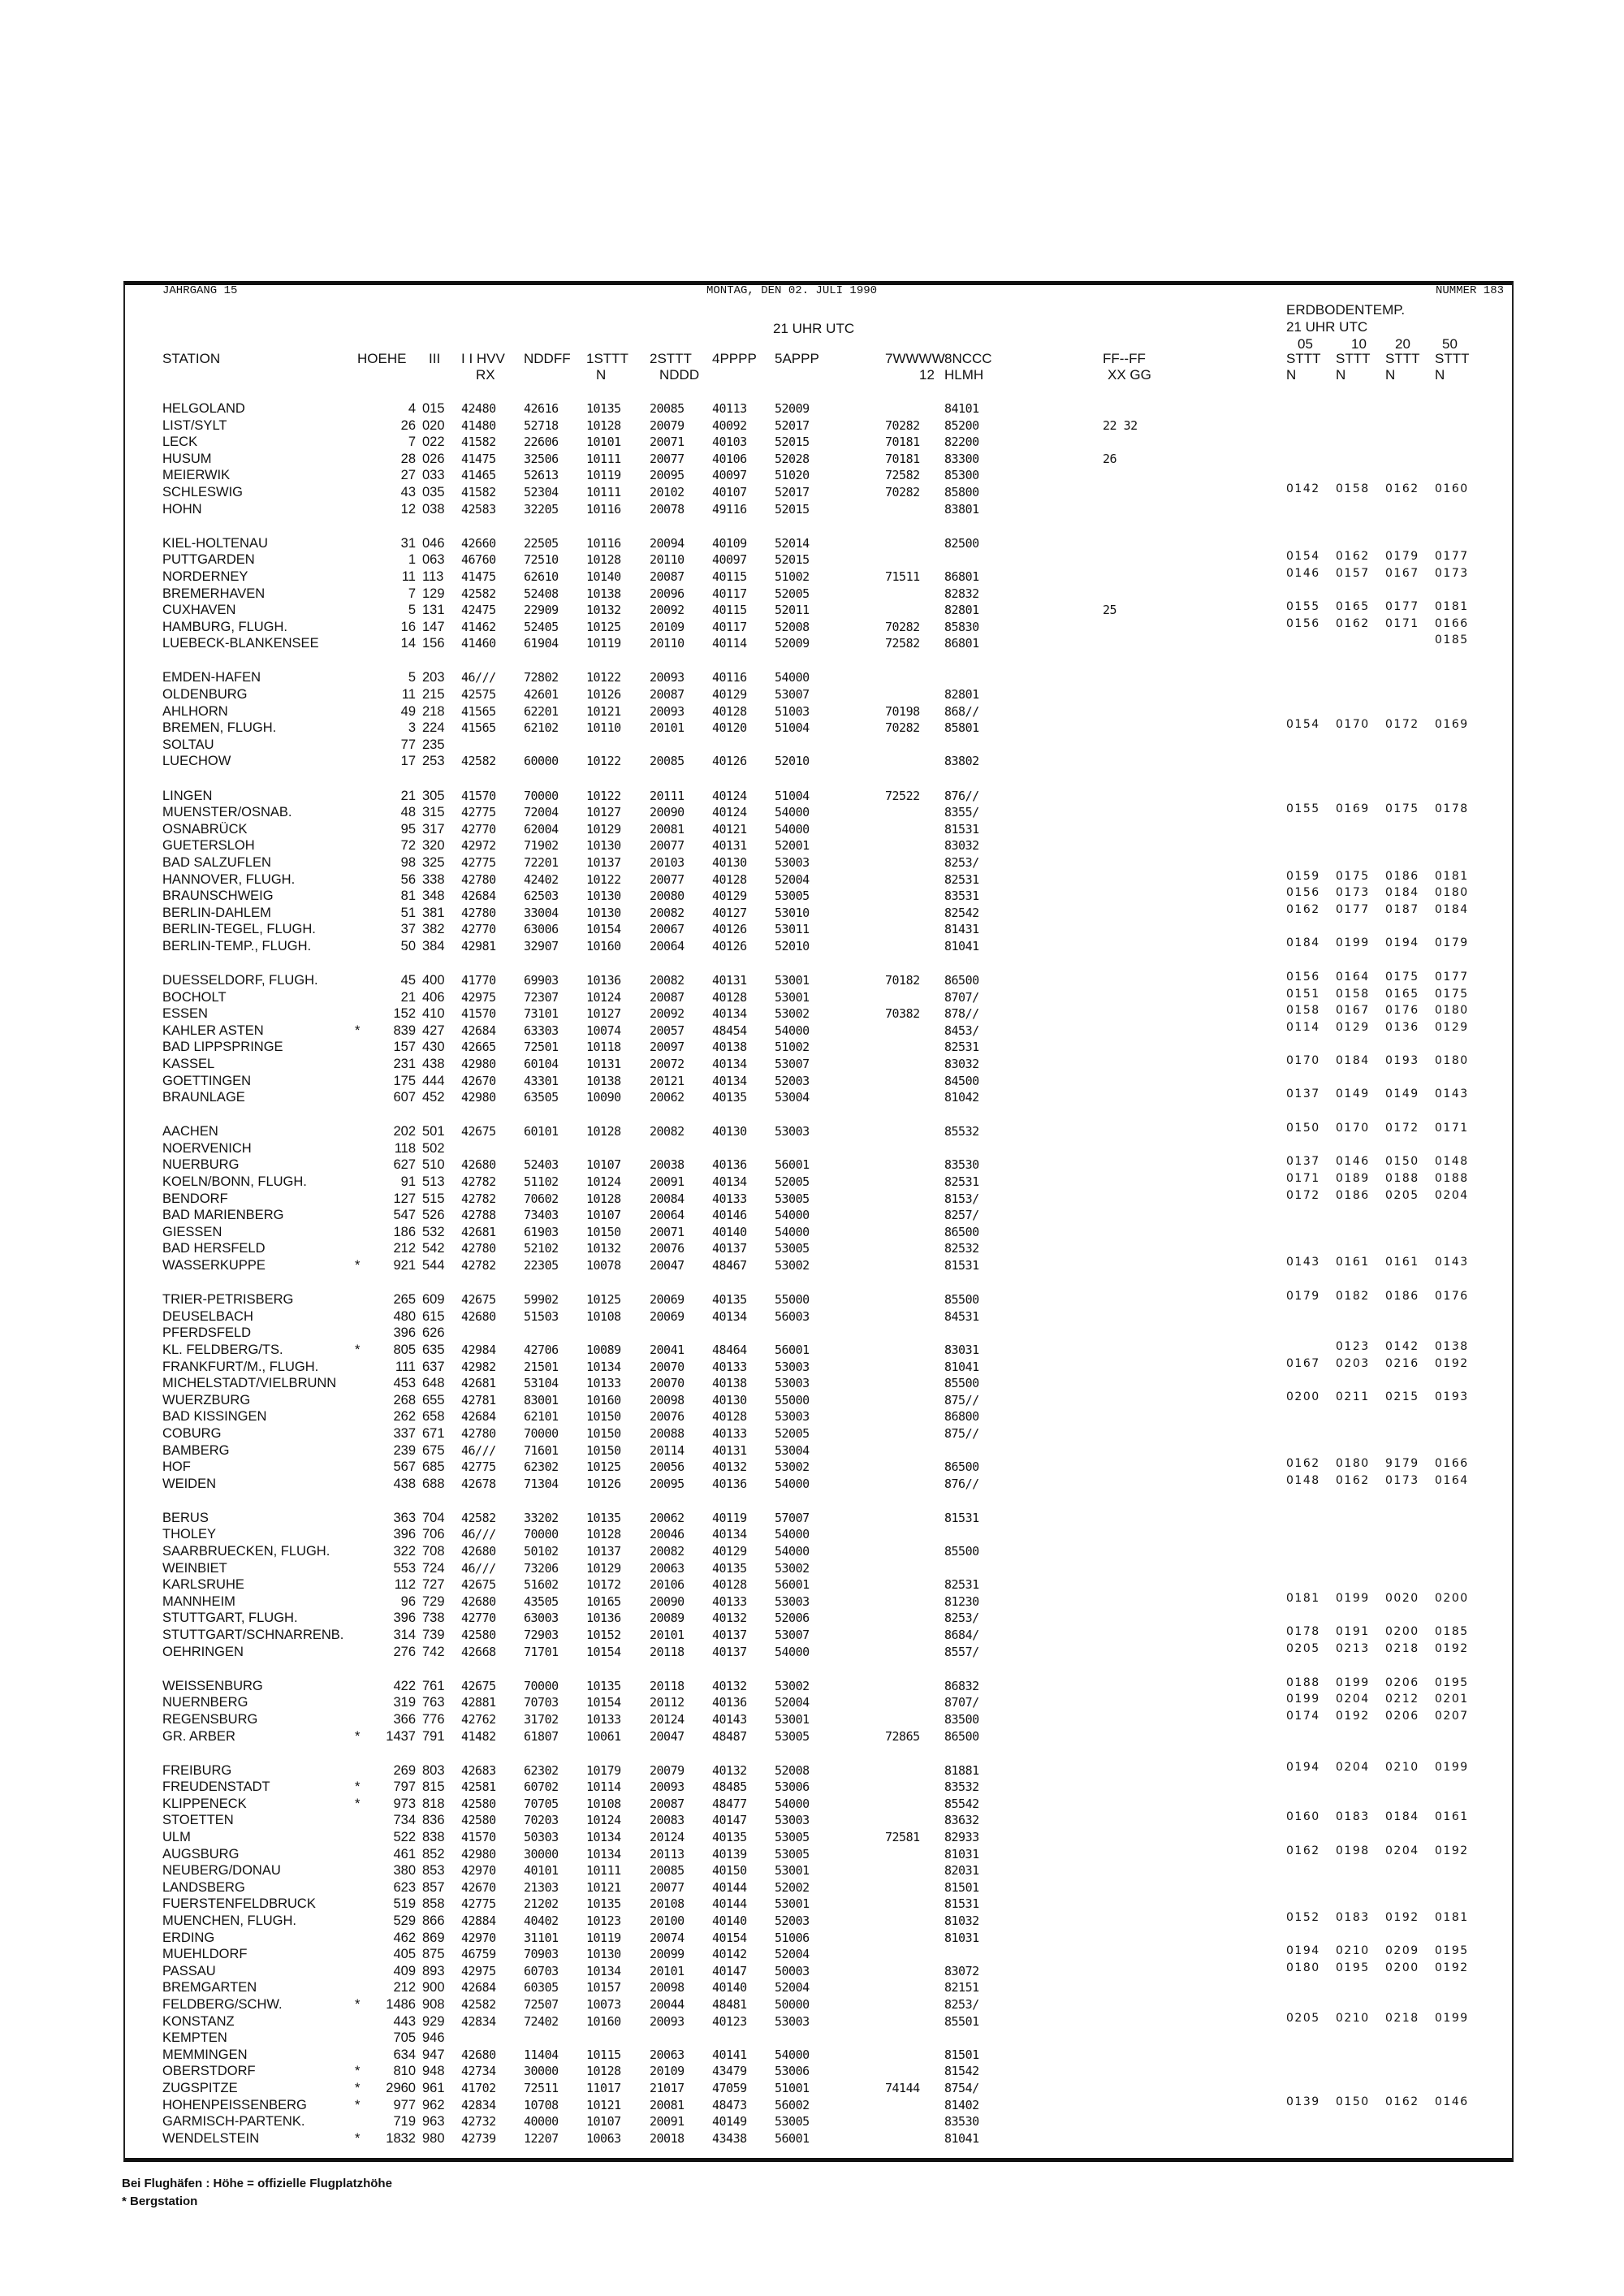 The height and width of the screenshot is (2296, 1624). I want to click on group-8nccc: 84101, so click(962, 408).